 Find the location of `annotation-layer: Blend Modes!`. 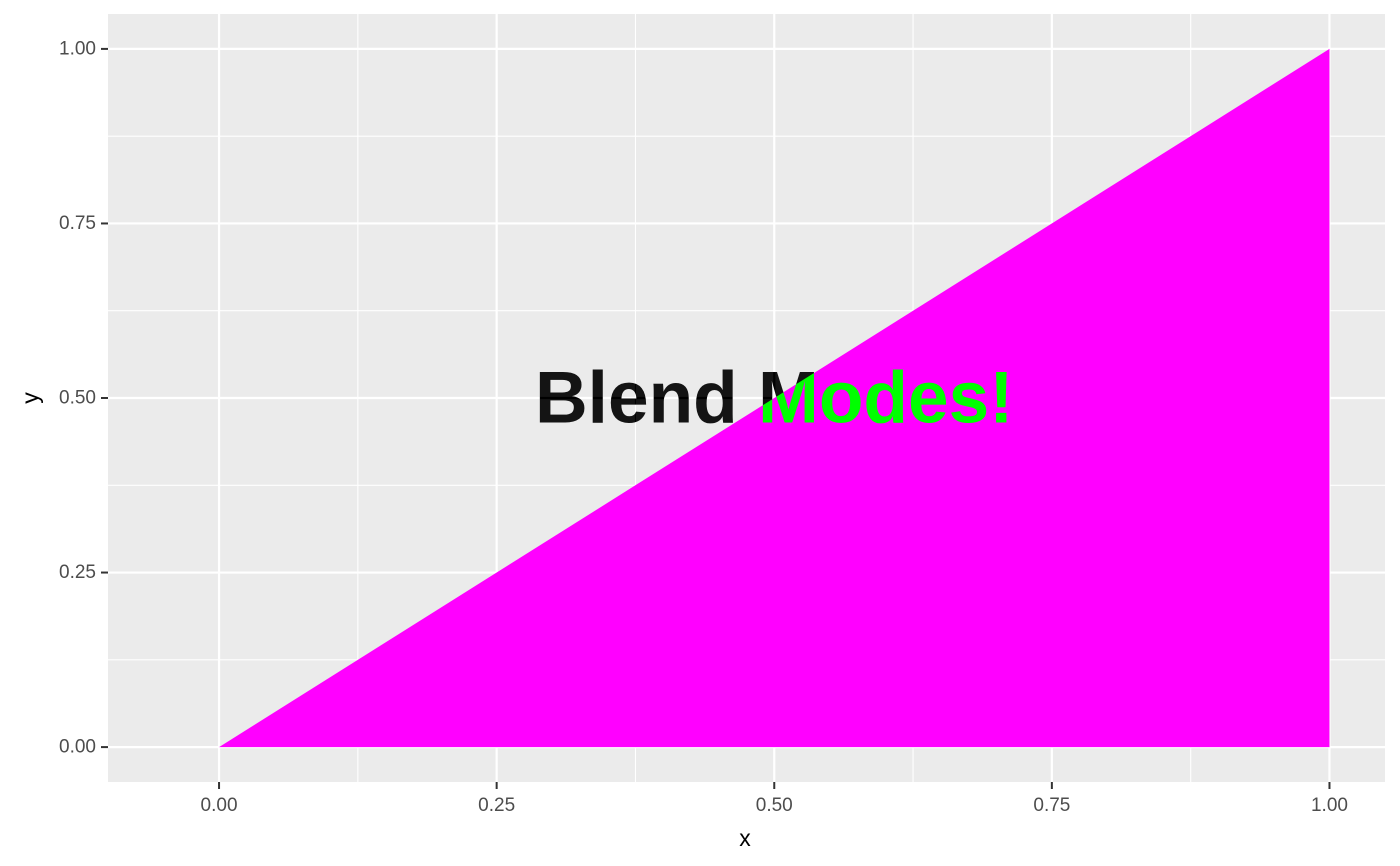

annotation-layer: Blend Modes! is located at coordinates (774, 398).